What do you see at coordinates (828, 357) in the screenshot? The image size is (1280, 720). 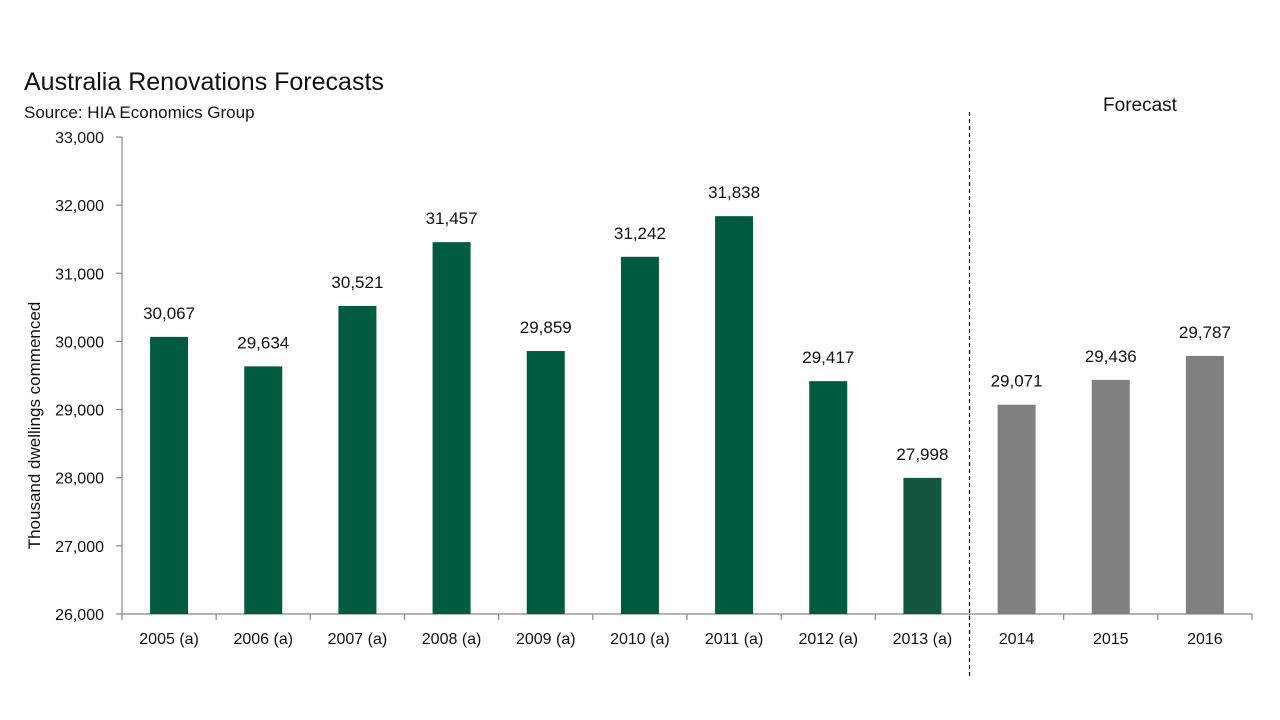 I see `data-label: 29,417` at bounding box center [828, 357].